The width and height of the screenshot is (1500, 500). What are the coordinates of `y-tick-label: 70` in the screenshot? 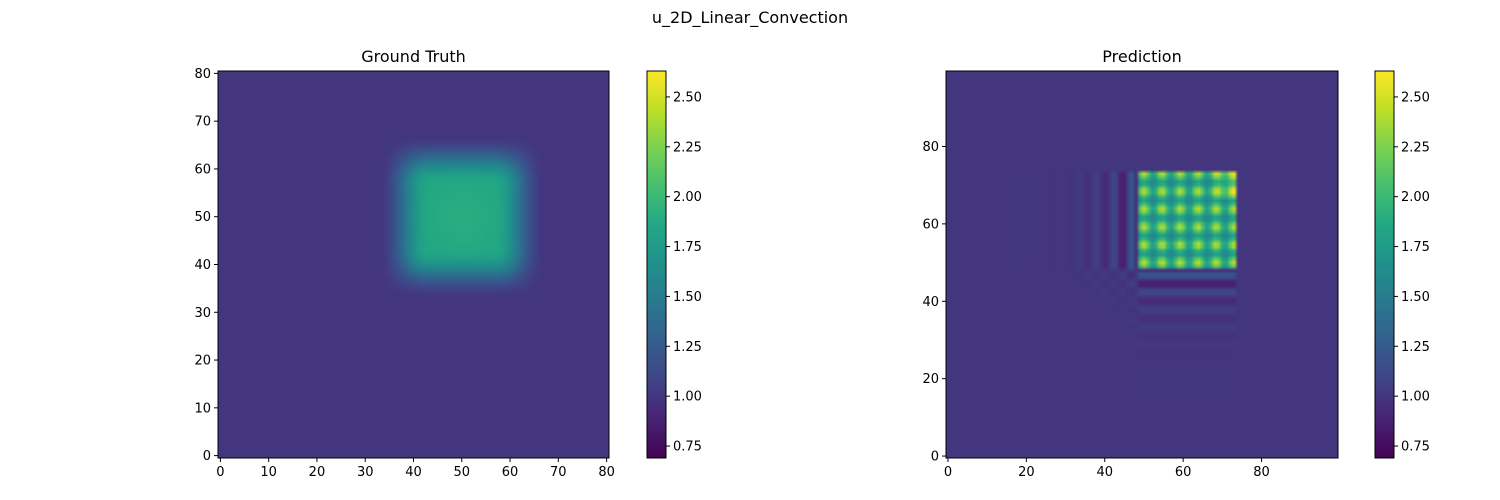 It's located at (202, 122).